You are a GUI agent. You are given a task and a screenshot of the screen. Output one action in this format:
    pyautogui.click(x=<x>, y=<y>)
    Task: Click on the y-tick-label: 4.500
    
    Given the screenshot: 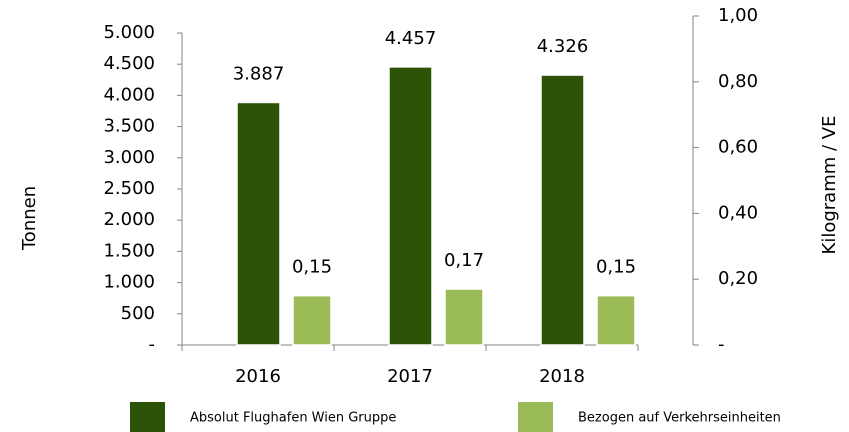 What is the action you would take?
    pyautogui.click(x=129, y=63)
    